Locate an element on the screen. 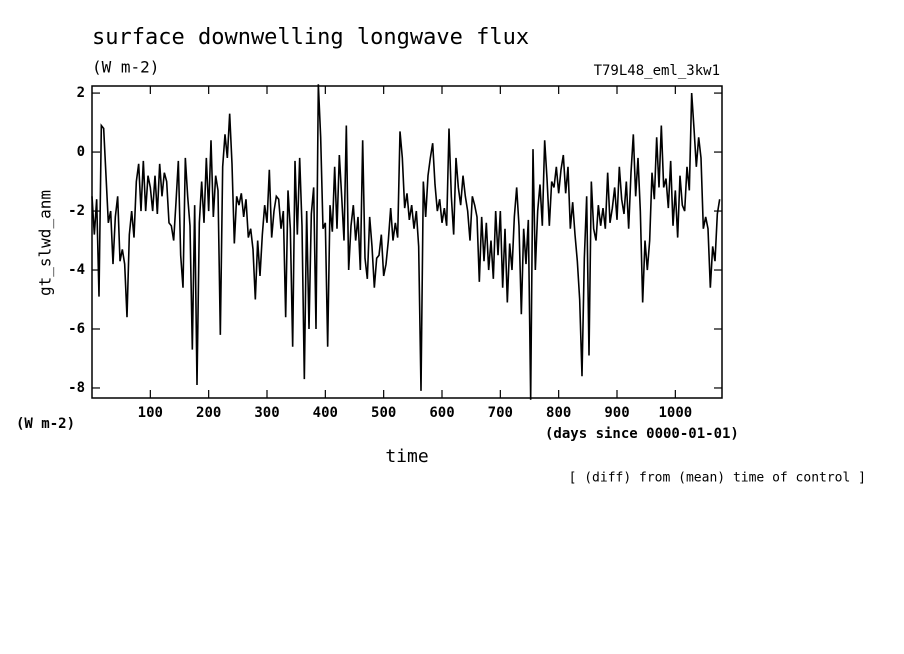  x-tick-label: 700 is located at coordinates (500, 413).